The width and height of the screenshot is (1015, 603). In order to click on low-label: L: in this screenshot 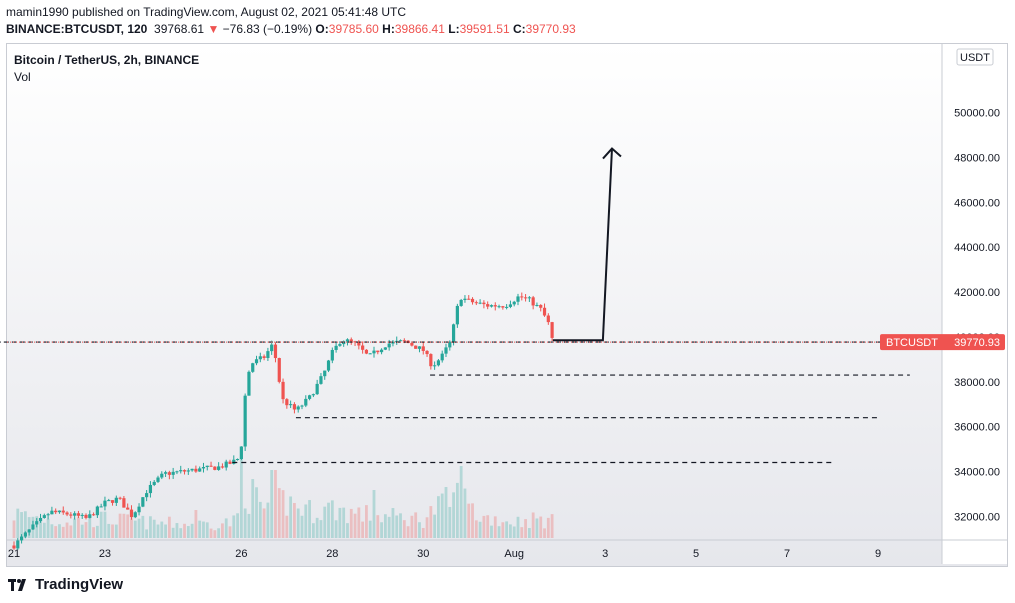, I will do `click(454, 29)`.